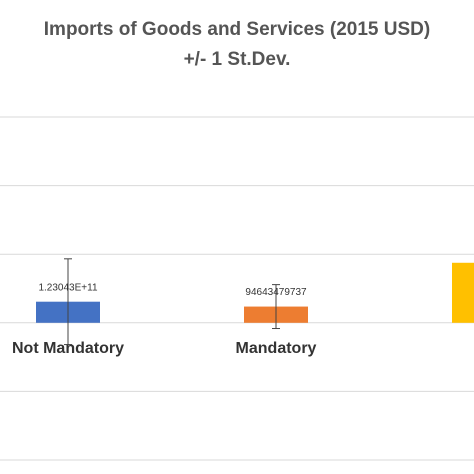 The height and width of the screenshot is (474, 474). What do you see at coordinates (237, 29) in the screenshot?
I see `chart-title: Imports of Goods and Services (2015 USD)` at bounding box center [237, 29].